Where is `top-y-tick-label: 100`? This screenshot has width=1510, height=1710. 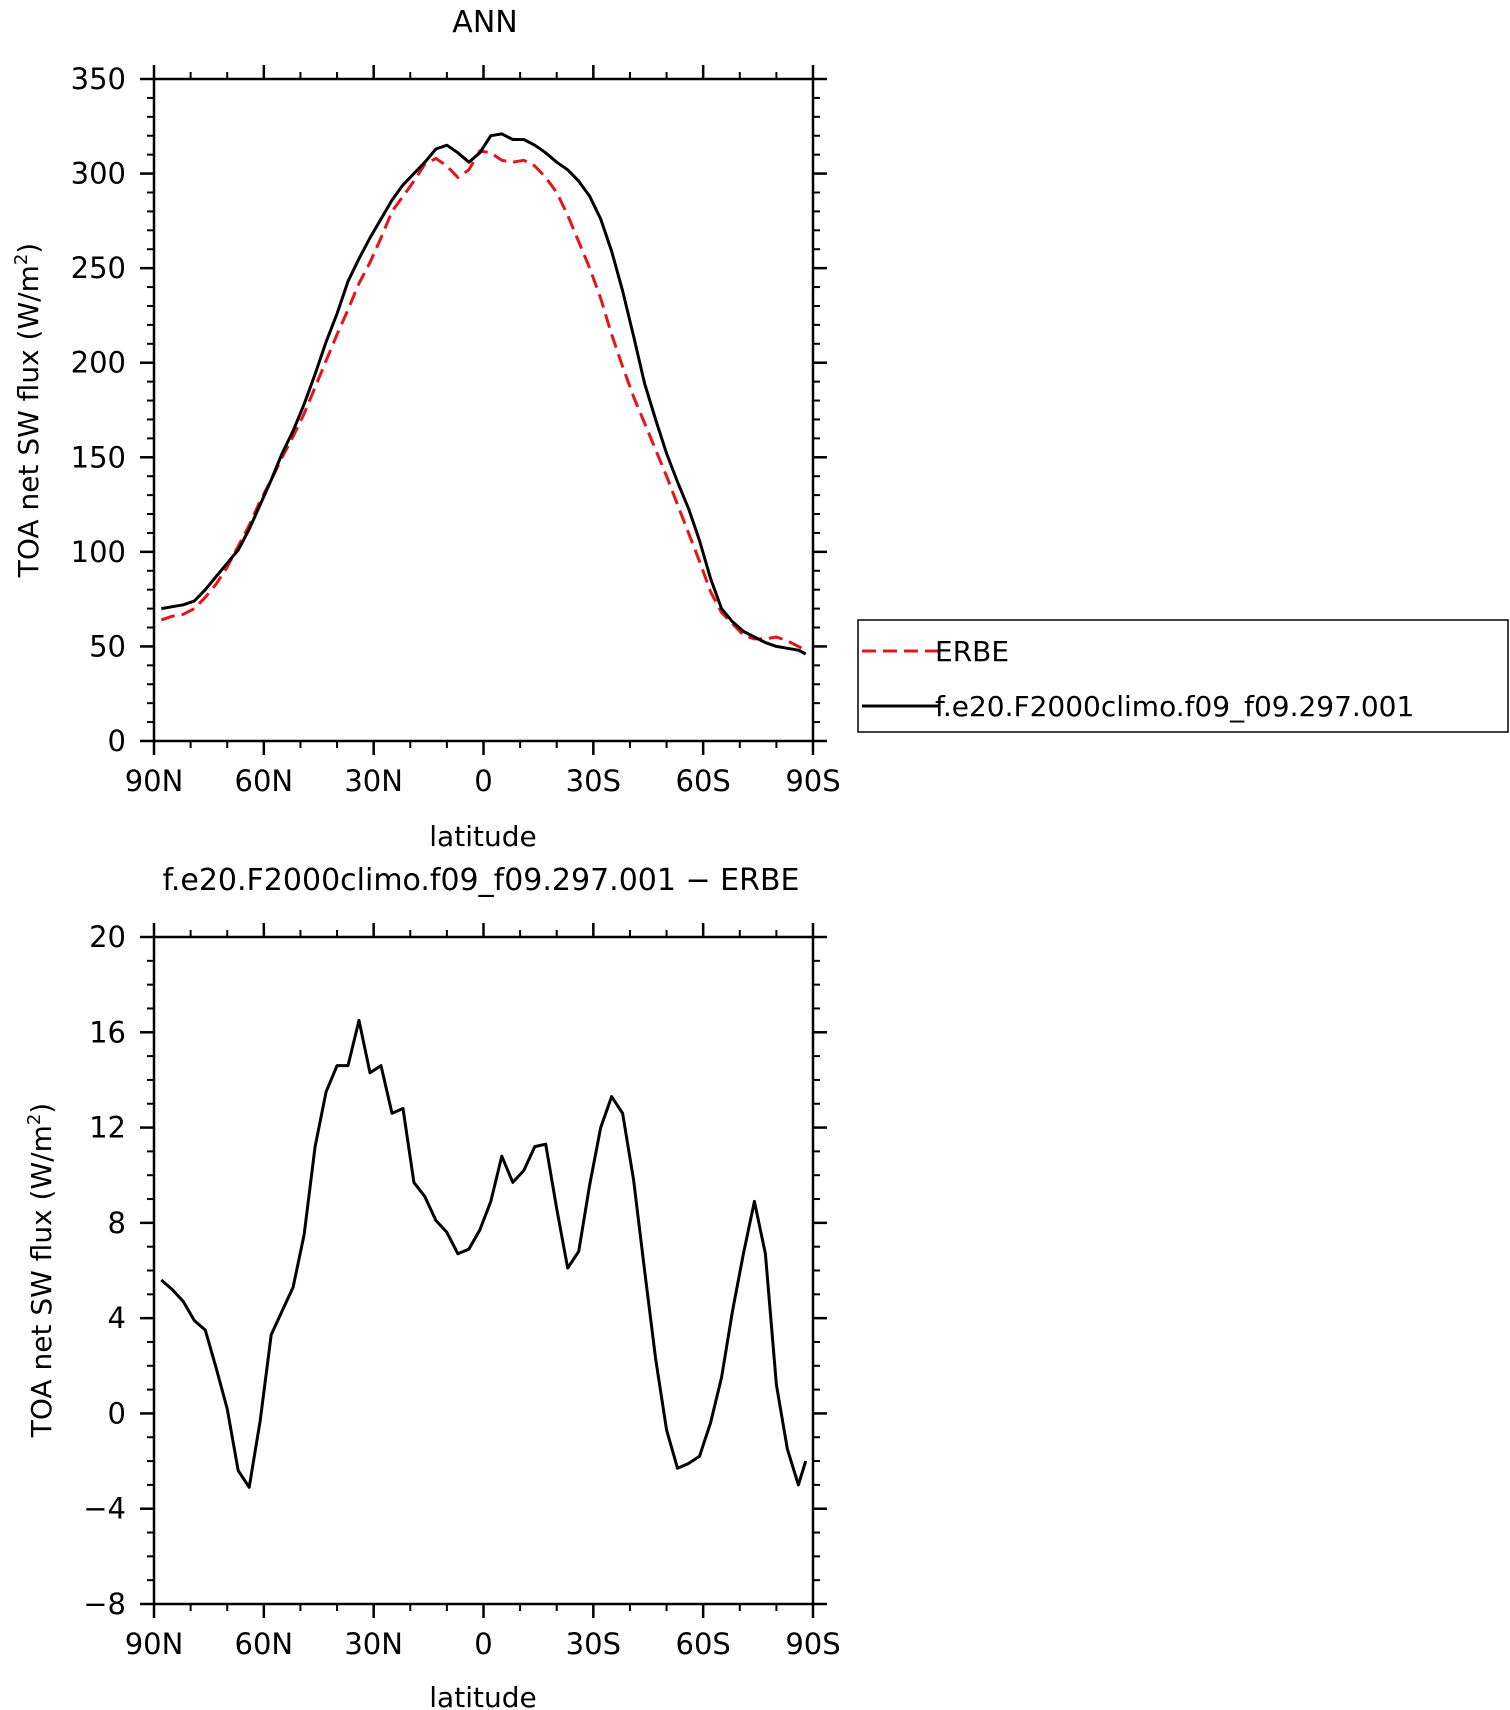
top-y-tick-label: 100 is located at coordinates (98, 552).